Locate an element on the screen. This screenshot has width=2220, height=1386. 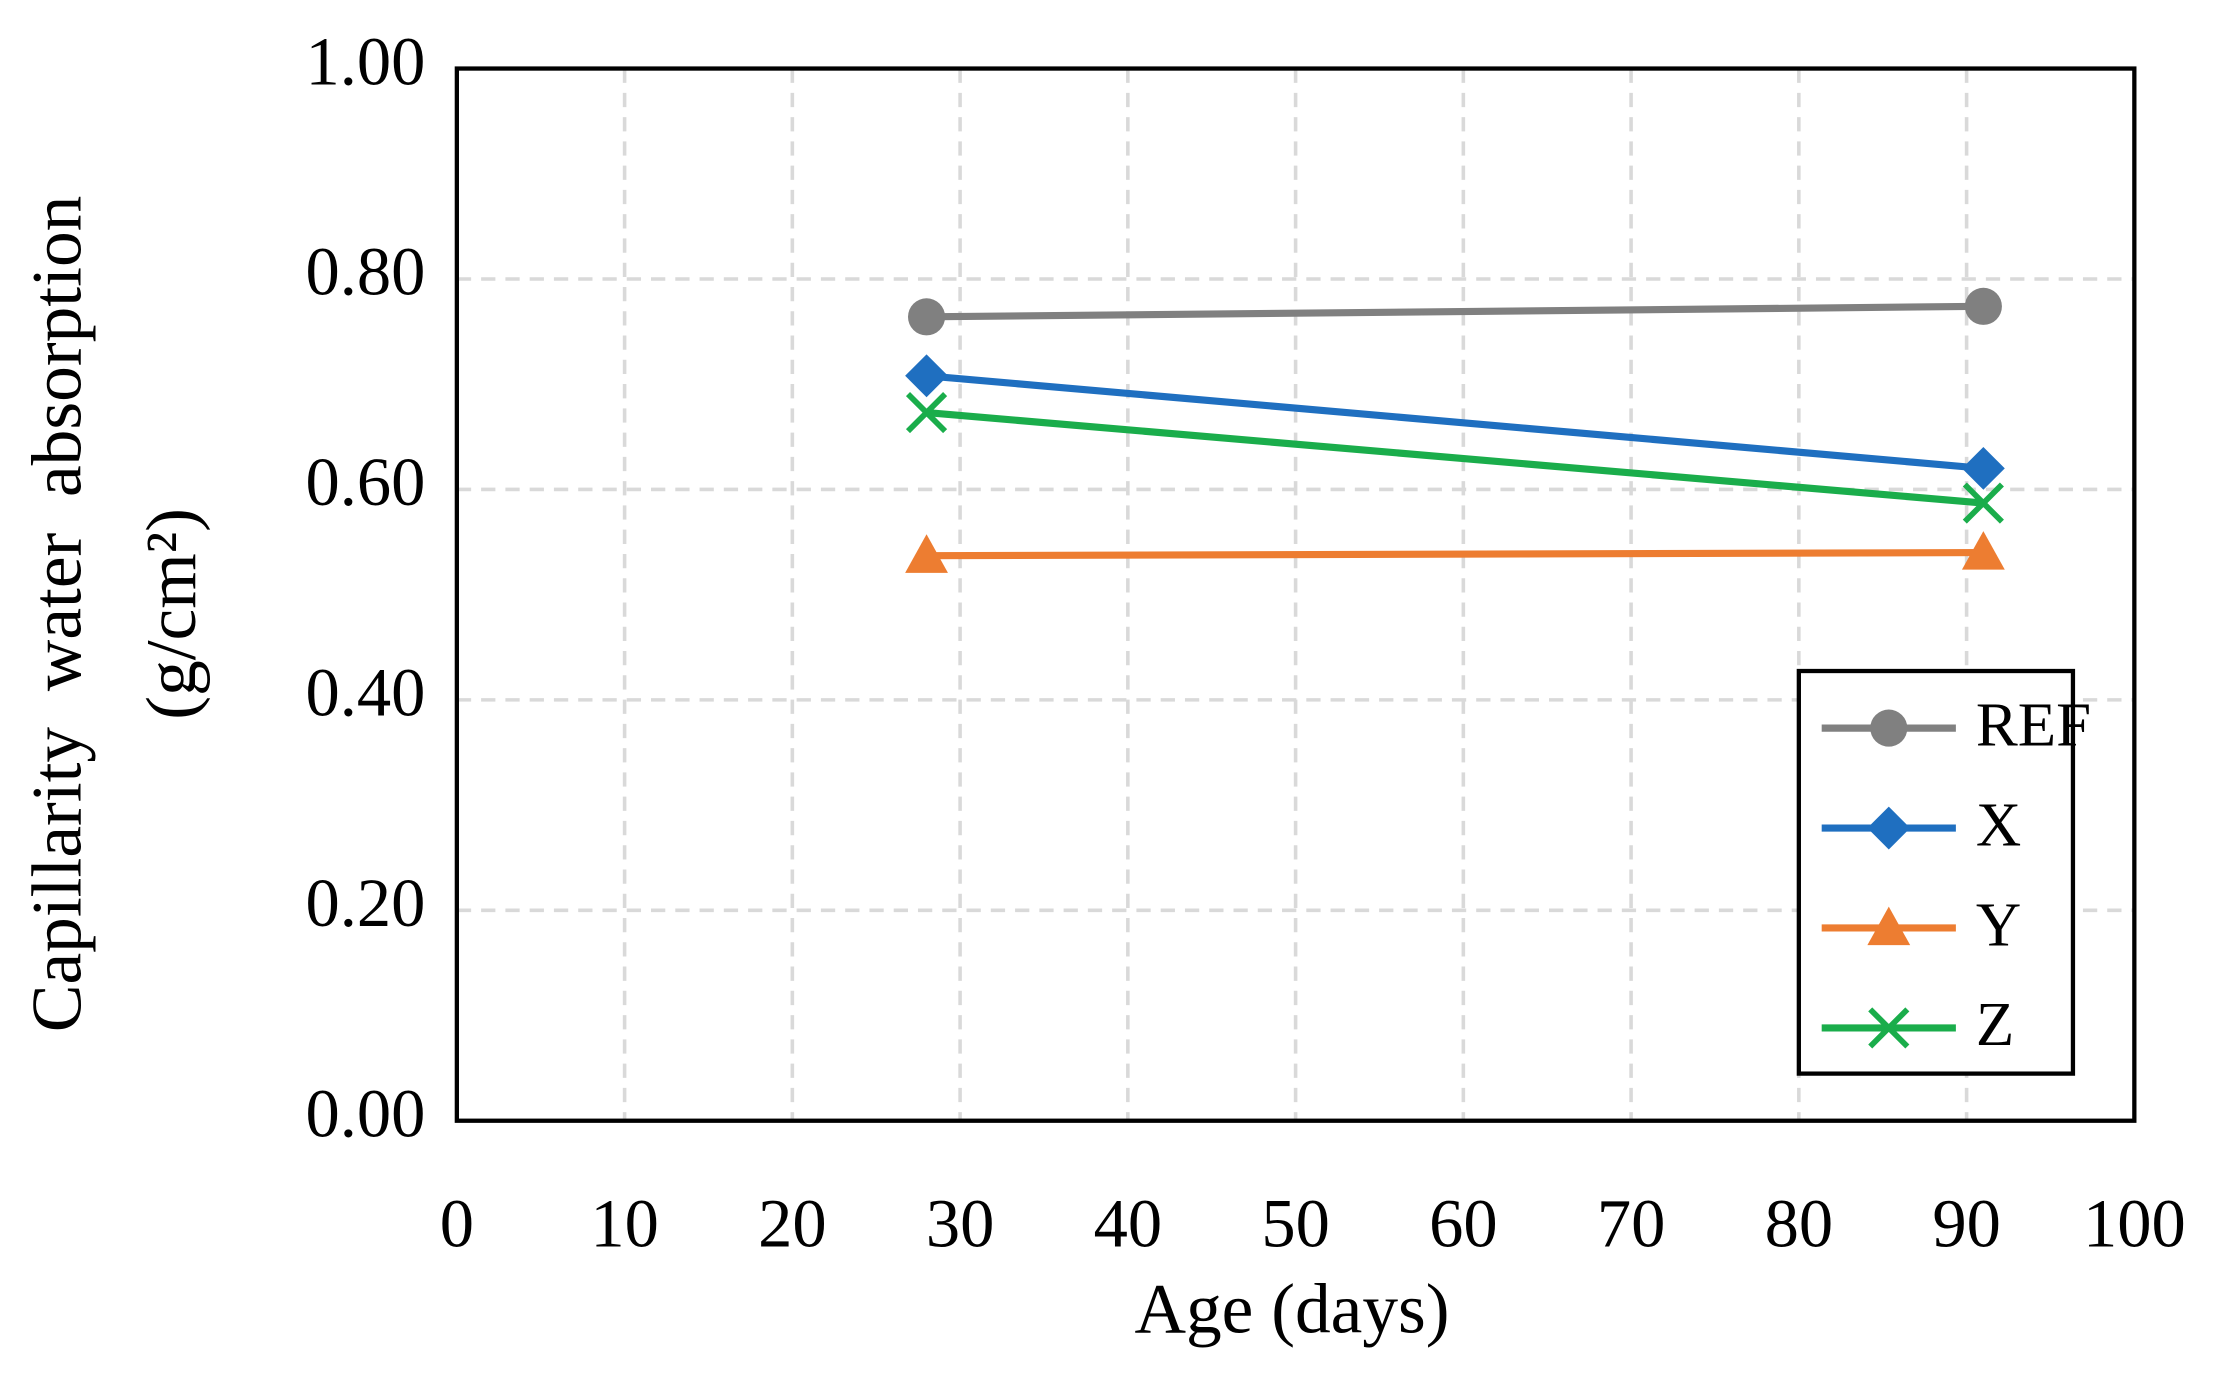
x-tick-label: 100 is located at coordinates (2134, 1223).